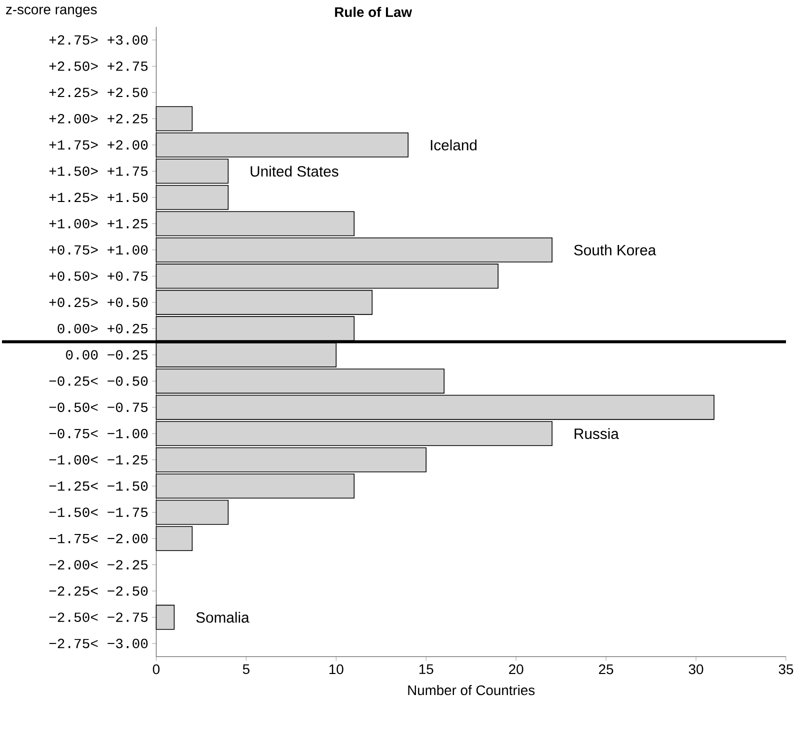  Describe the element at coordinates (98, 119) in the screenshot. I see `y-tick-label: +2.00> +2.25` at that location.